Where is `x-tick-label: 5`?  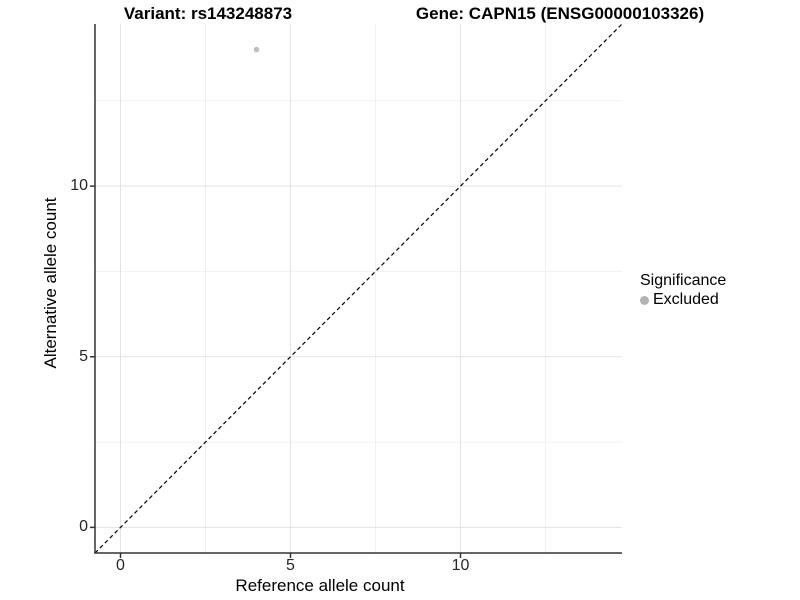 x-tick-label: 5 is located at coordinates (290, 565).